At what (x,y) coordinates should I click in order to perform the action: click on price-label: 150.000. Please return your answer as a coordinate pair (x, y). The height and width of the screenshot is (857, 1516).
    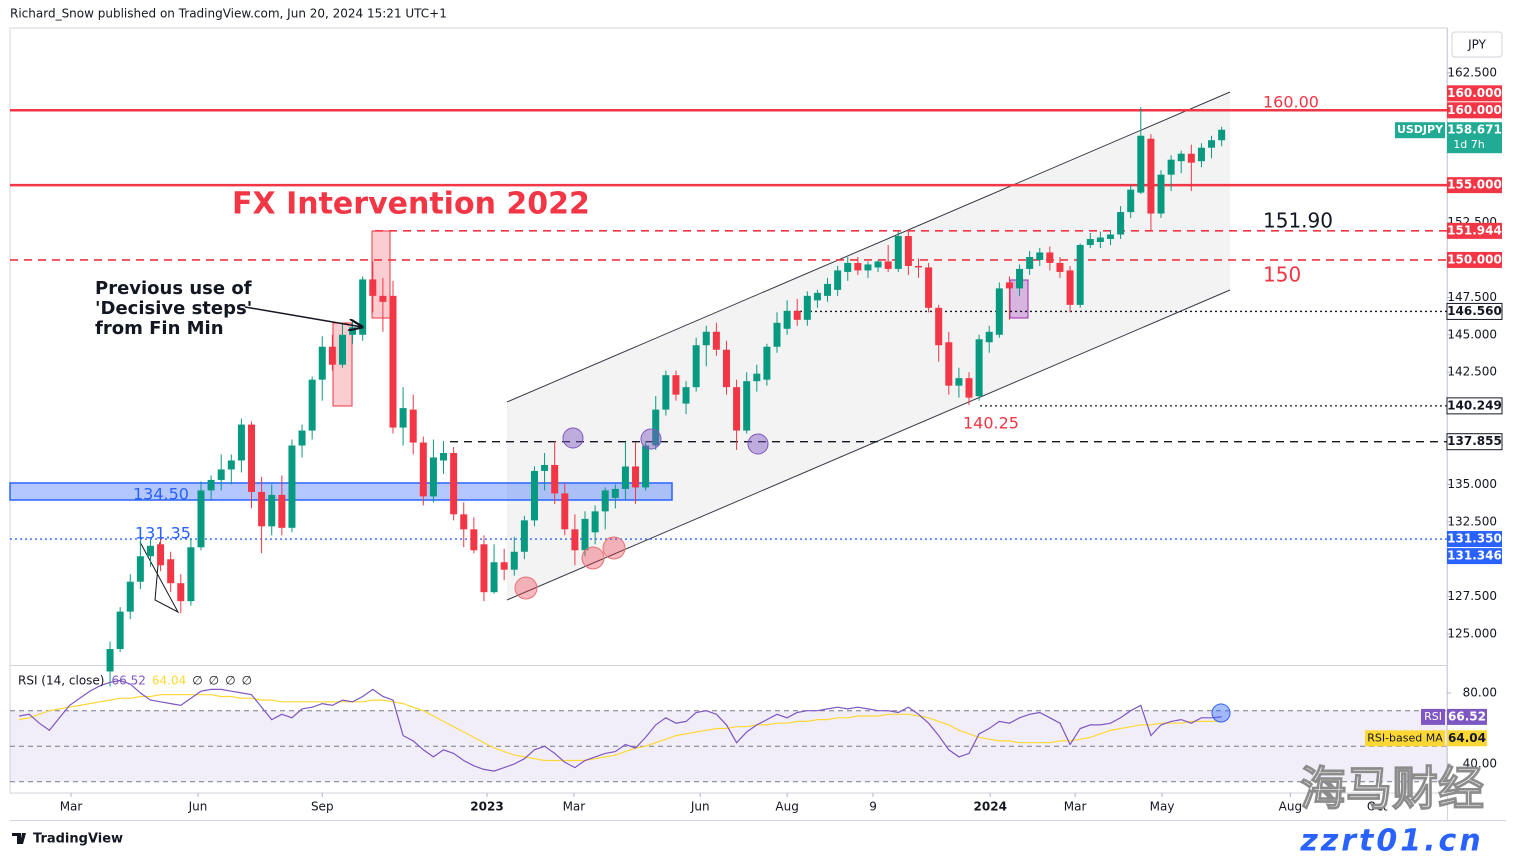
    Looking at the image, I should click on (1474, 259).